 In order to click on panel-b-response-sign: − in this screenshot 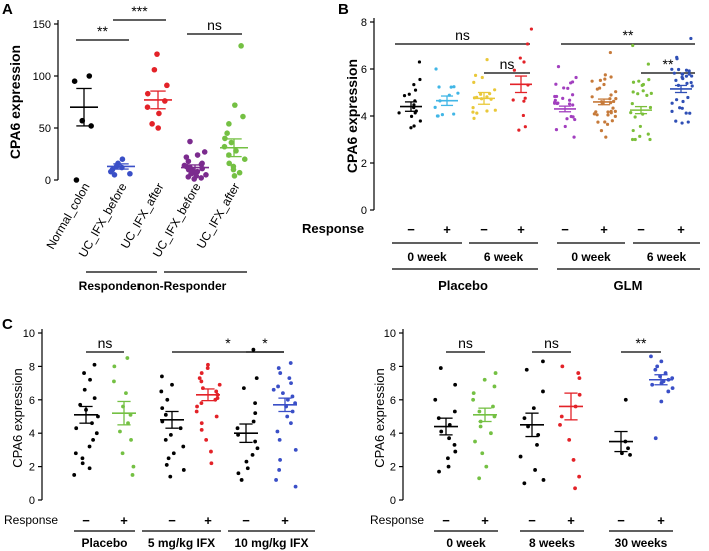, I will do `click(641, 229)`.